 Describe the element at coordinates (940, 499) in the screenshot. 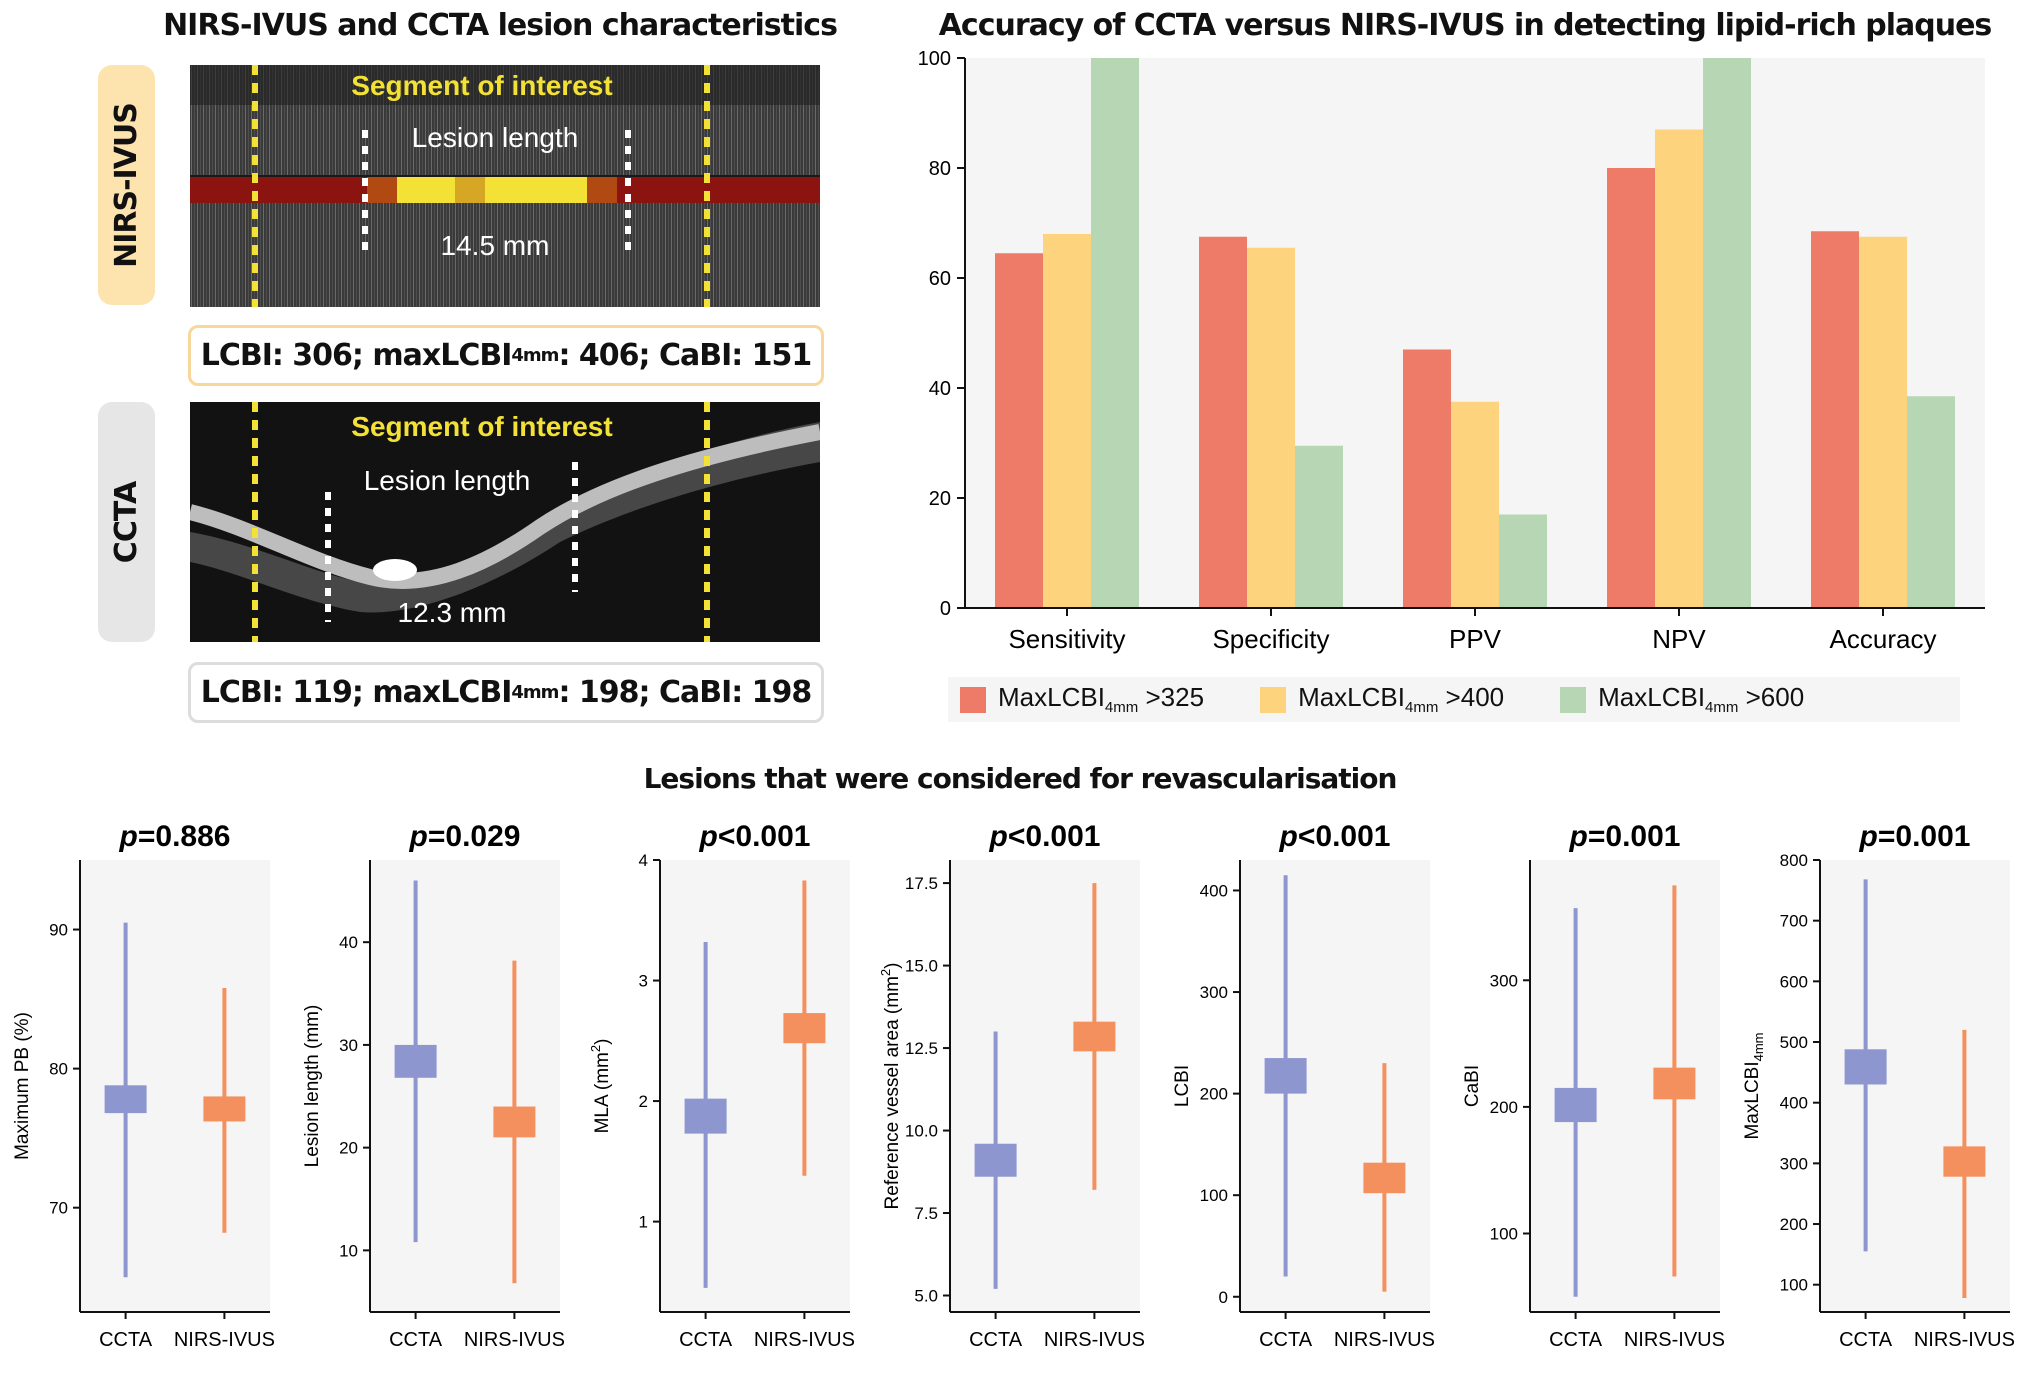

I see `y-tick-label: 20` at that location.